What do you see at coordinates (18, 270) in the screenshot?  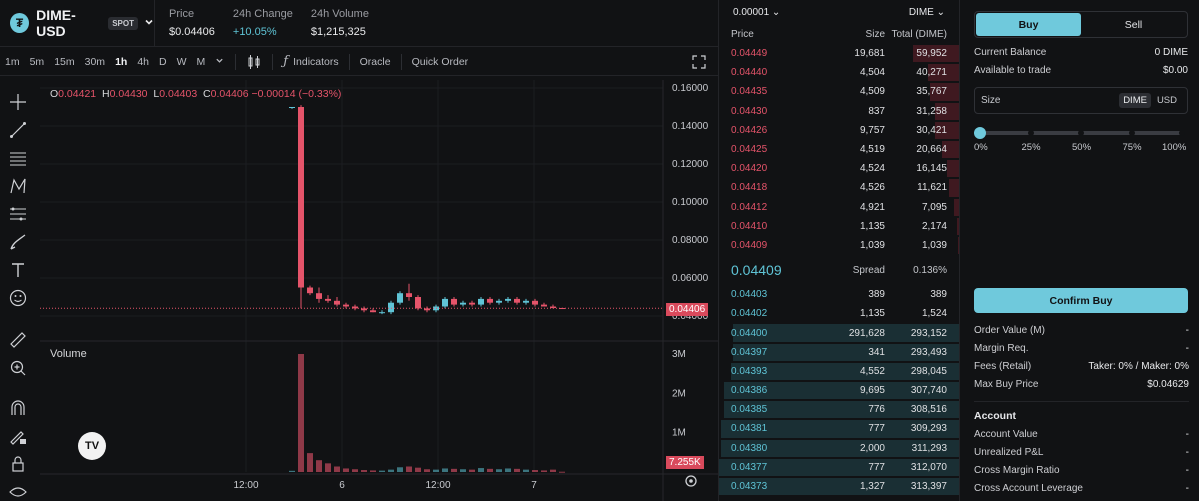 I see `text-icon` at bounding box center [18, 270].